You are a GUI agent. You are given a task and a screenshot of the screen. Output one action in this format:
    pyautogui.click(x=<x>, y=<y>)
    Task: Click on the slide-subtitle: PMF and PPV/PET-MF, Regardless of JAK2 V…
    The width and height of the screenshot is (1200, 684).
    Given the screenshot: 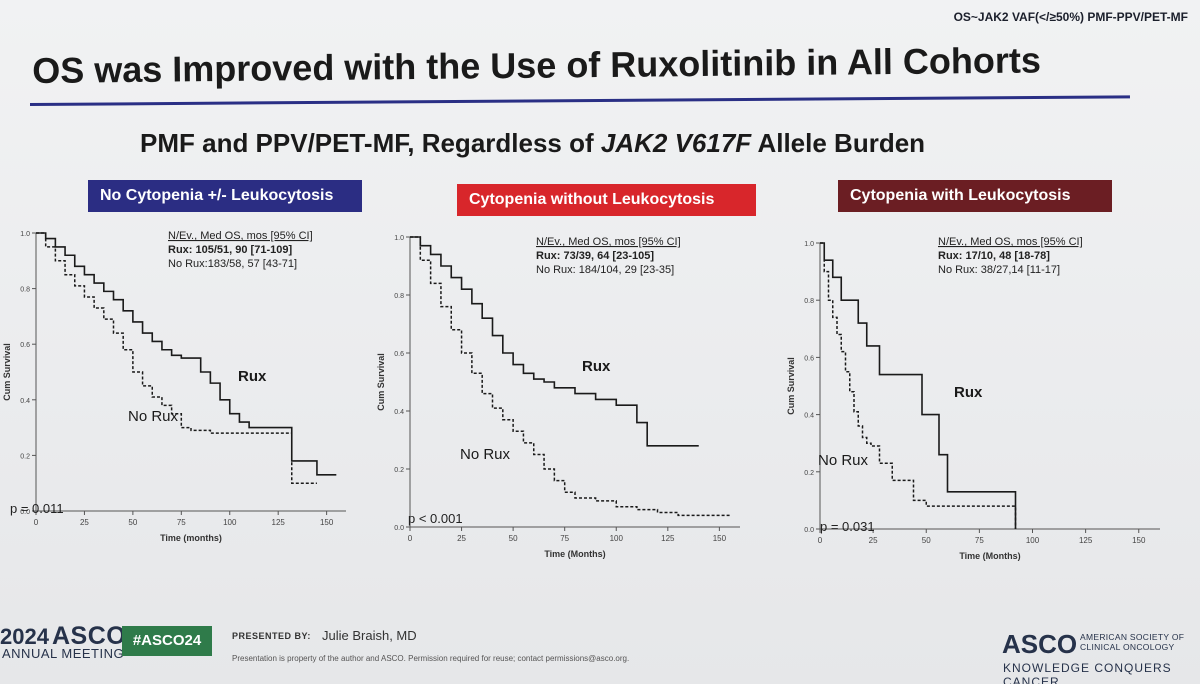 What is the action you would take?
    pyautogui.click(x=630, y=143)
    